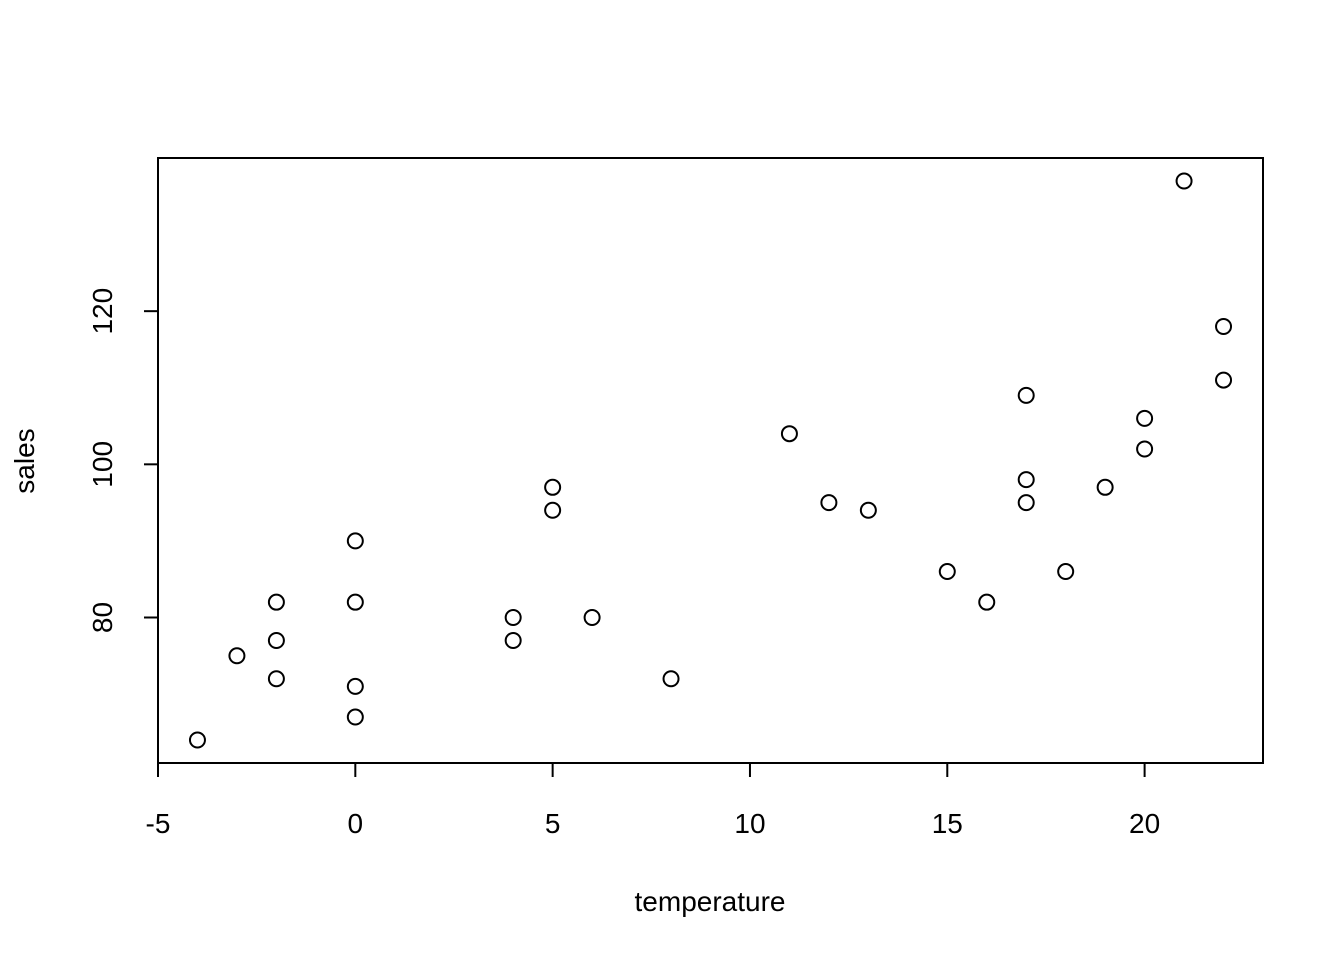 This screenshot has height=960, width=1344. Describe the element at coordinates (102, 311) in the screenshot. I see `y-tick-label: 120` at that location.